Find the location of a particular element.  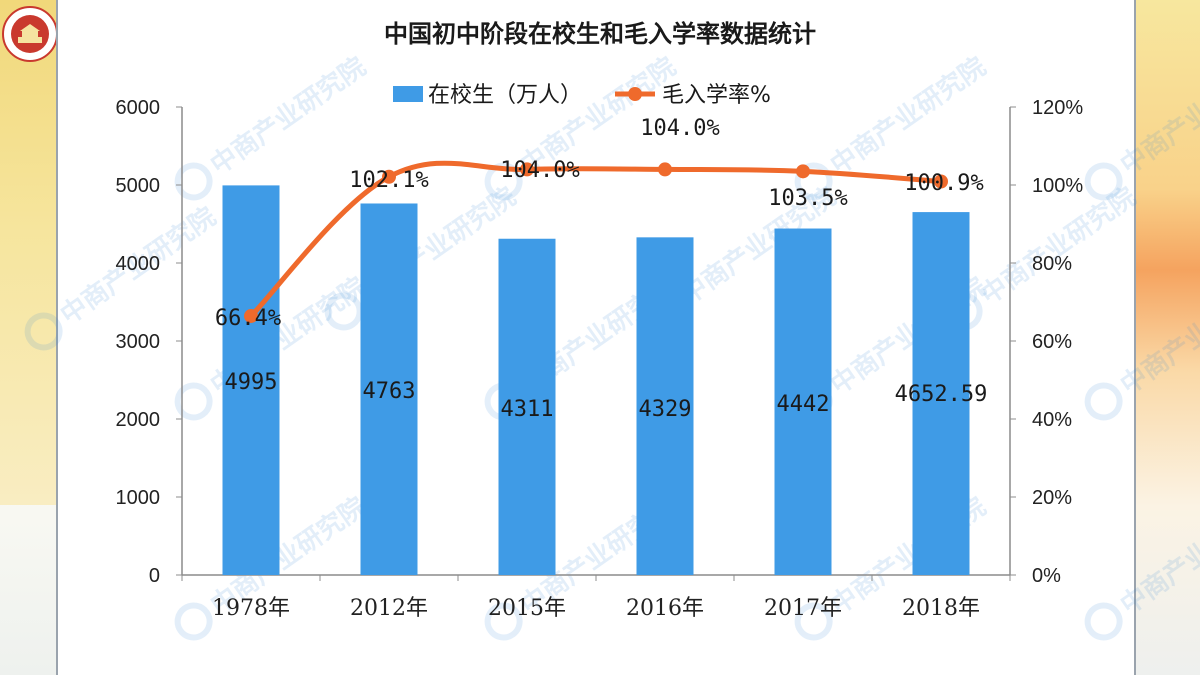

right-tick-label: 80% is located at coordinates (1052, 264).